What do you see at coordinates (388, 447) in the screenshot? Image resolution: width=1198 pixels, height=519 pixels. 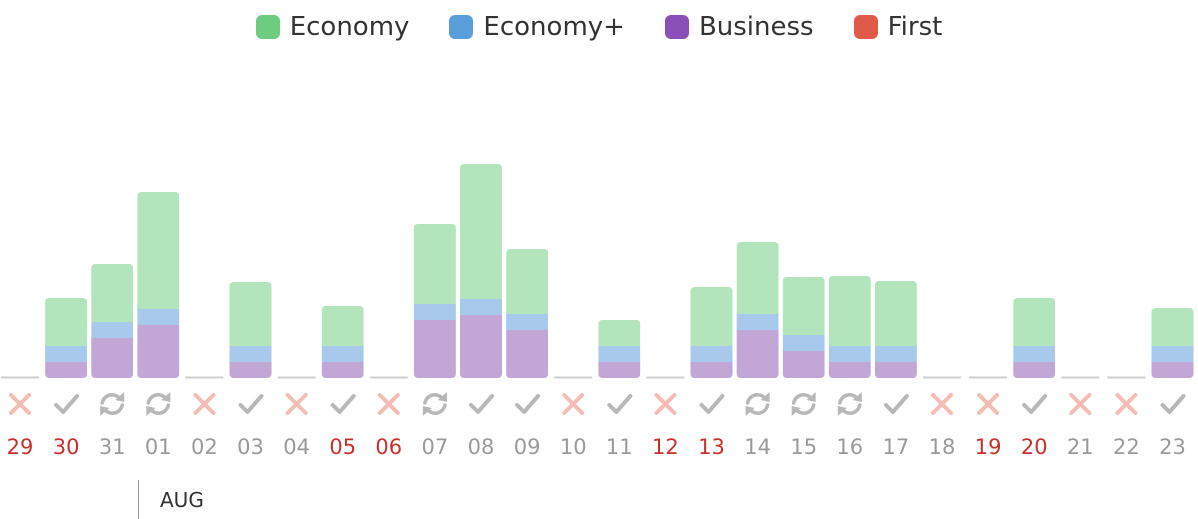 I see `day-label: 06` at bounding box center [388, 447].